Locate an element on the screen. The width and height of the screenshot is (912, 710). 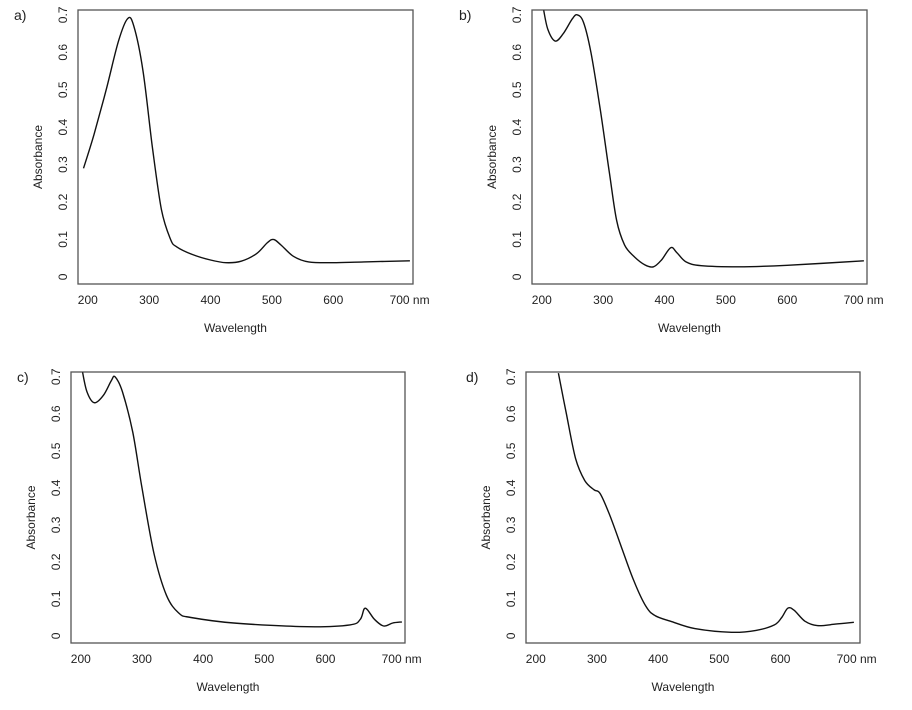
panel-label: d) is located at coordinates (472, 377).